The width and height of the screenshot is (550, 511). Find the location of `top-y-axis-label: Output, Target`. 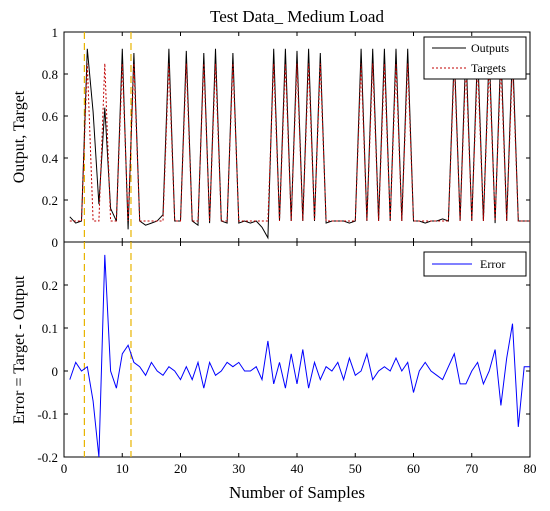

top-y-axis-label: Output, Target is located at coordinates (19, 136).